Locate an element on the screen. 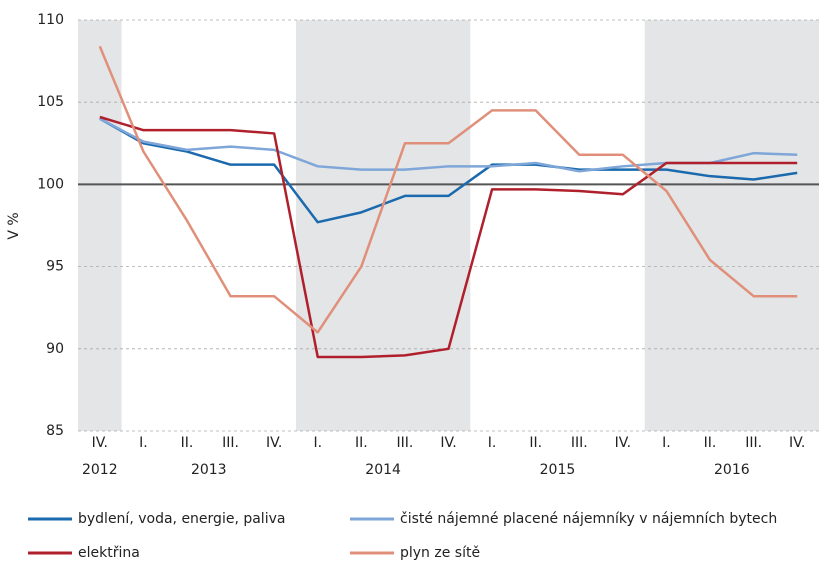  legend-label: plyn ze sítě is located at coordinates (440, 553).